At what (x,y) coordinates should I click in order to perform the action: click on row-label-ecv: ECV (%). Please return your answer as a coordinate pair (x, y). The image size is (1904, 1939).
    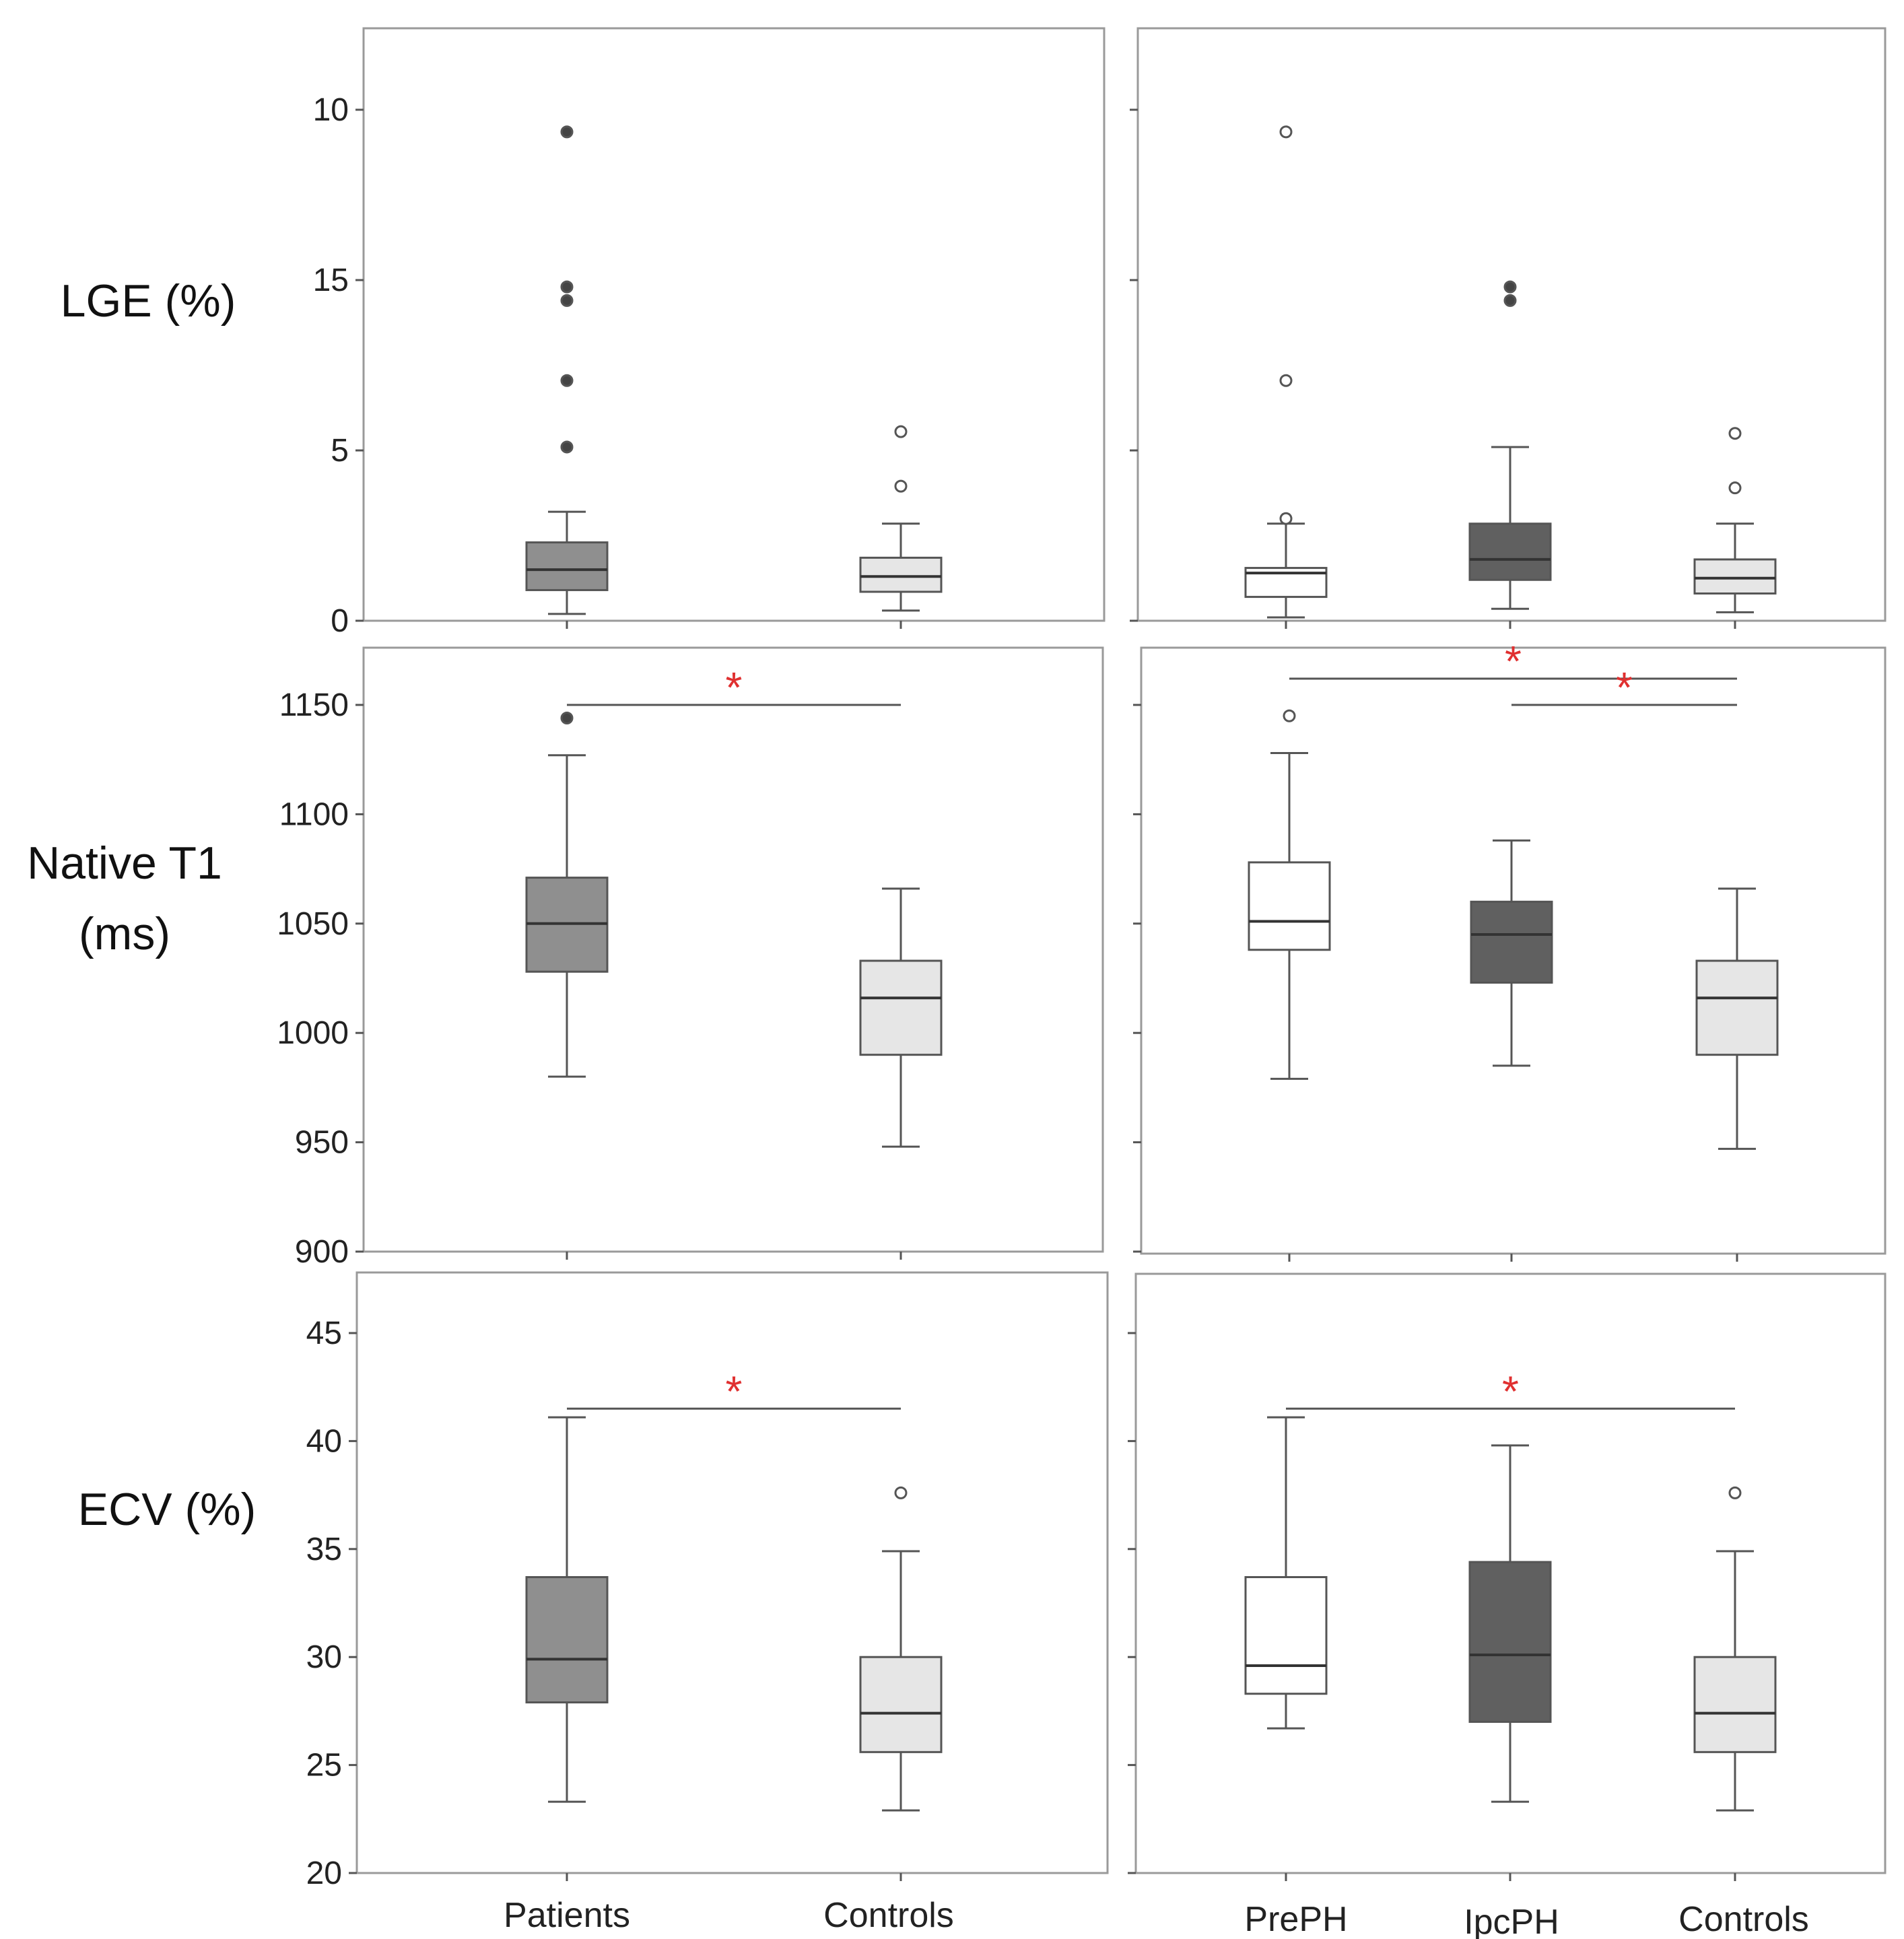
    Looking at the image, I should click on (167, 1509).